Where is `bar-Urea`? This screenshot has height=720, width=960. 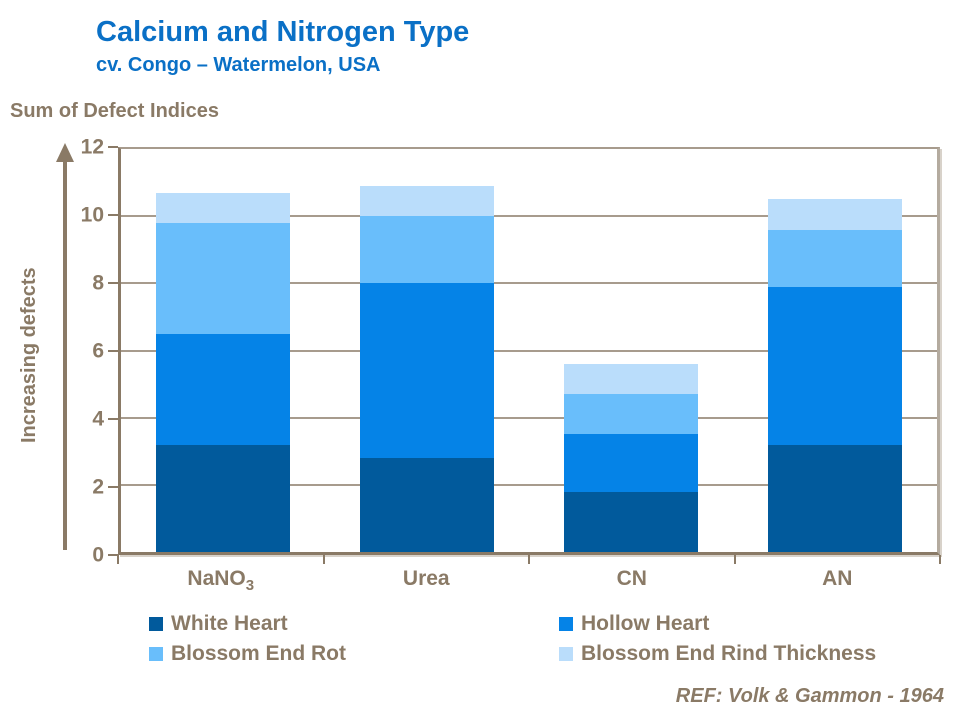
bar-Urea is located at coordinates (427, 350).